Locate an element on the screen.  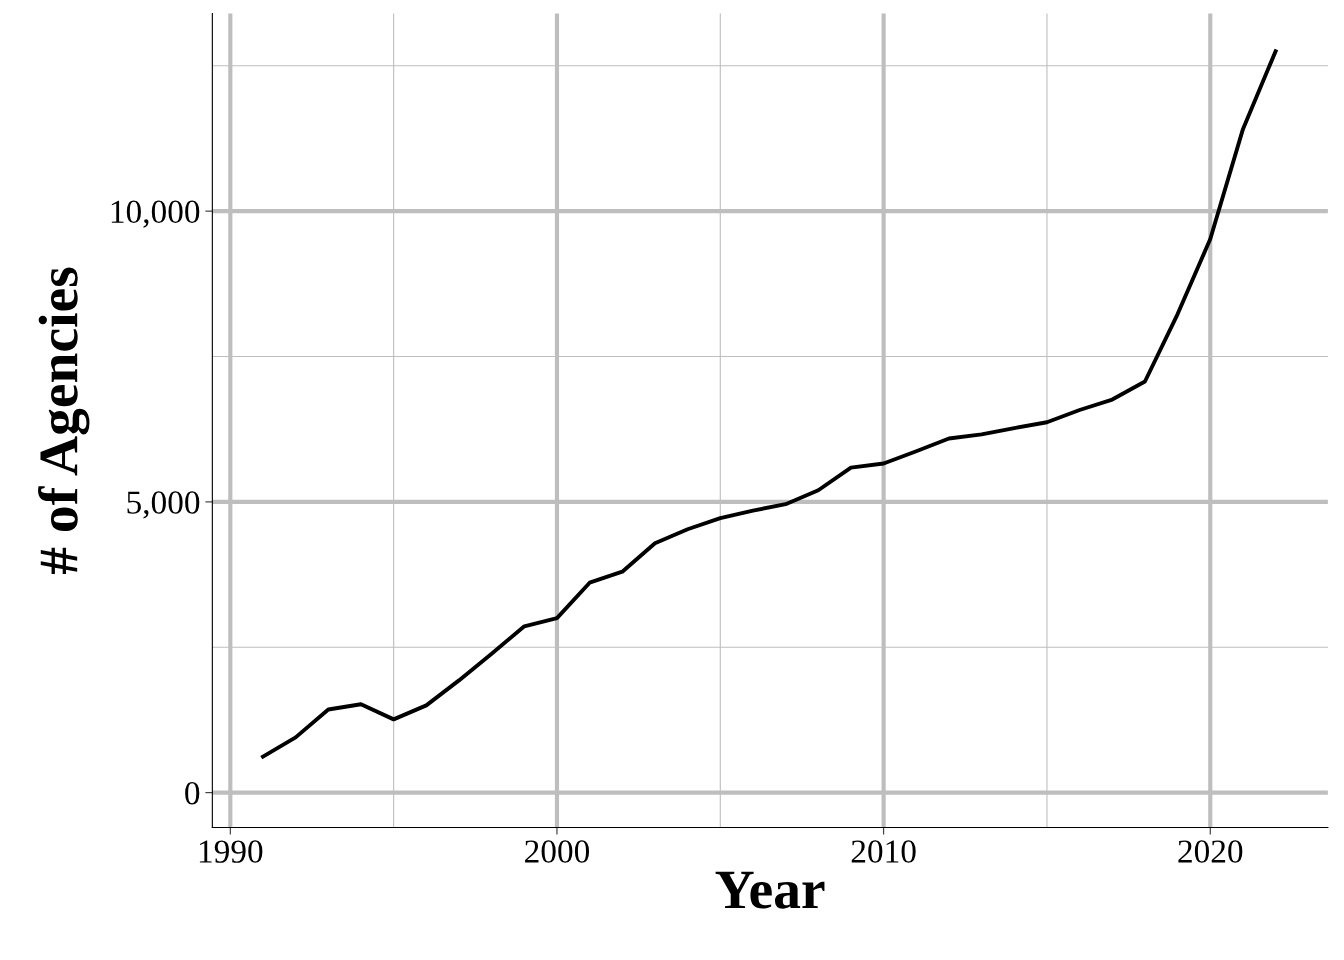
y-tick-label: 5,000 is located at coordinates (163, 505).